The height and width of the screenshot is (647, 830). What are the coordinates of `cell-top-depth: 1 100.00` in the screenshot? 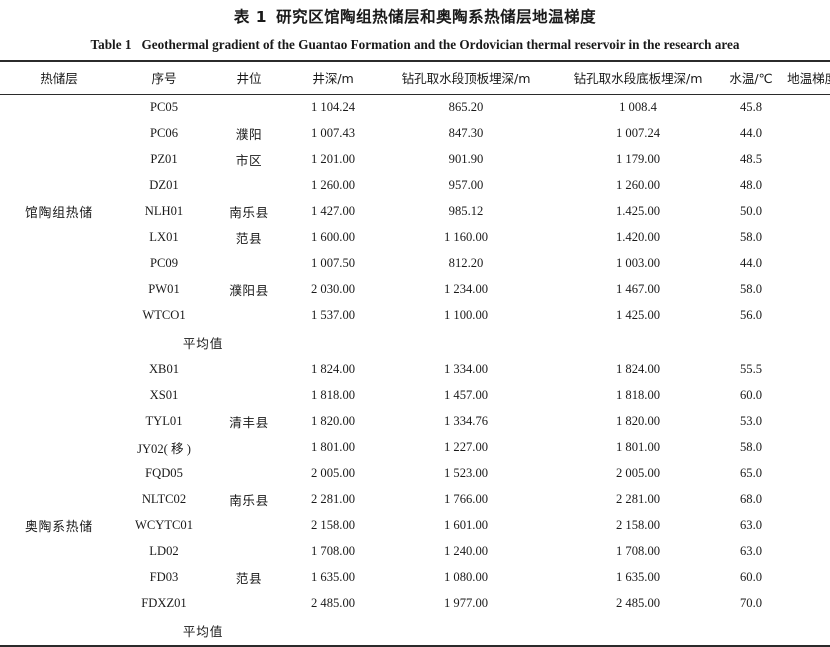 It's located at (466, 315).